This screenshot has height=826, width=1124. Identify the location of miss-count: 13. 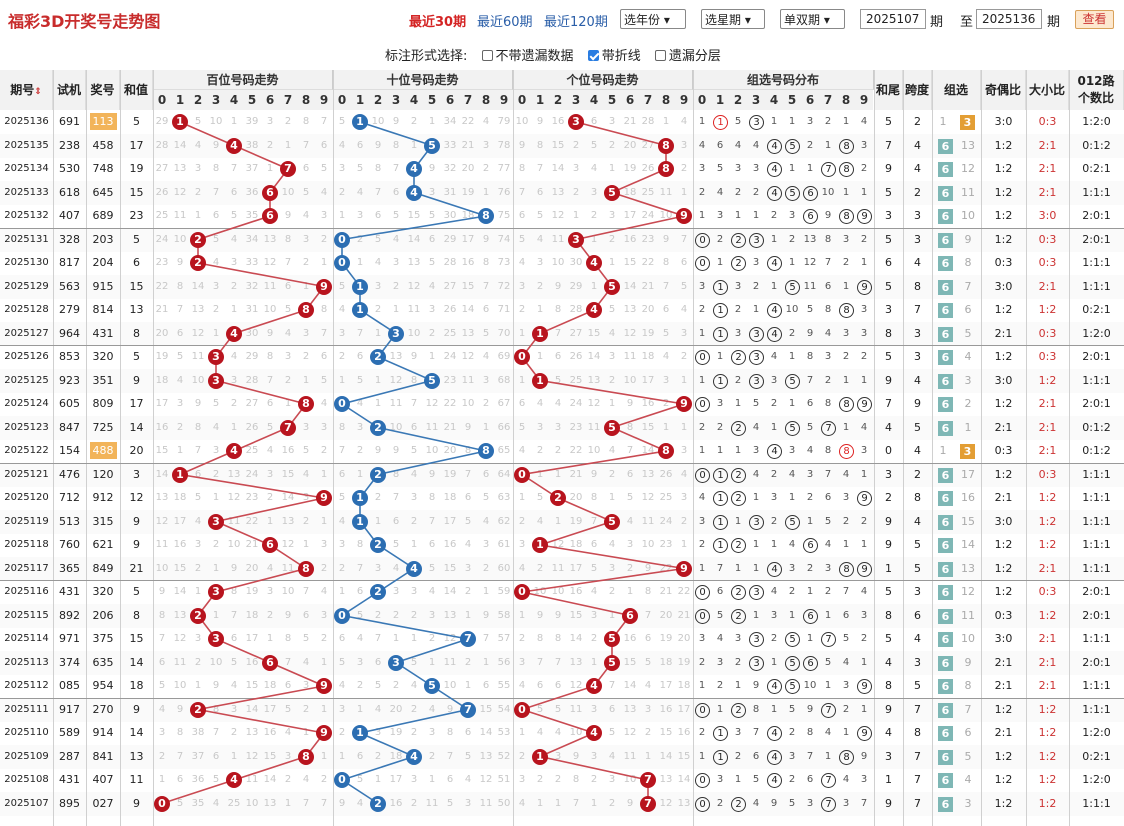
(180, 615).